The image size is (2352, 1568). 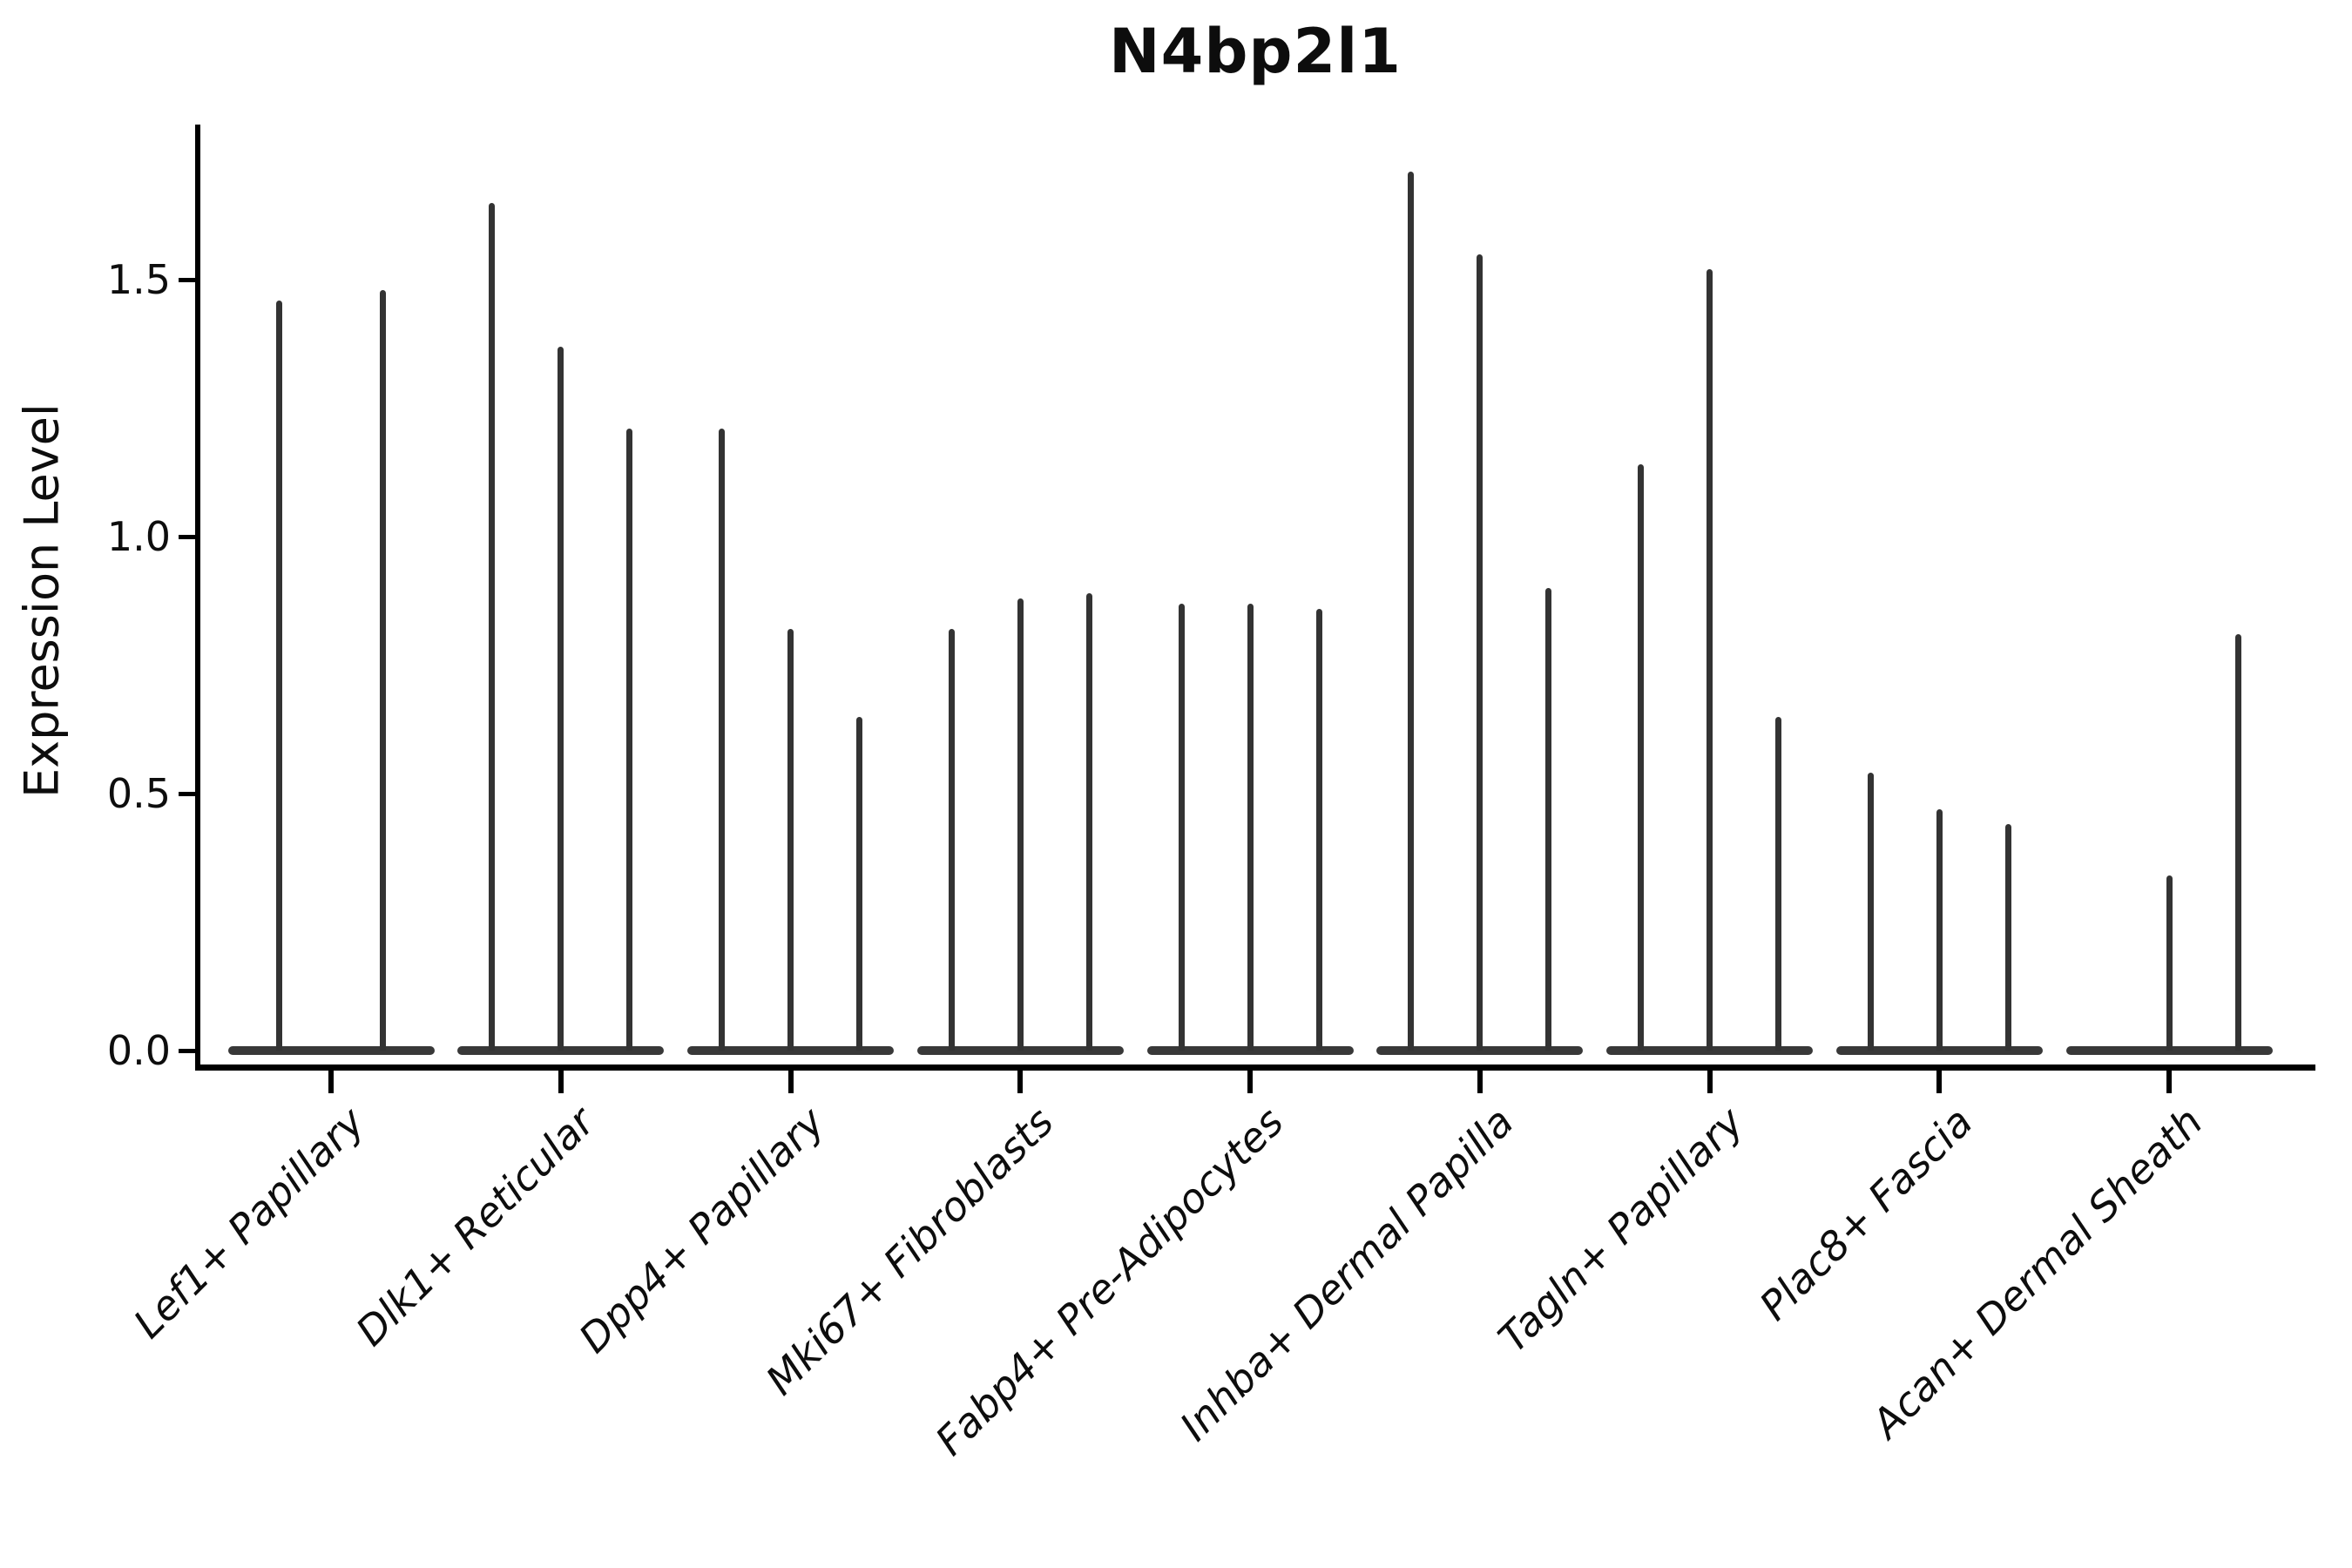 I want to click on chart-title: N4bp2l1, so click(x=1255, y=52).